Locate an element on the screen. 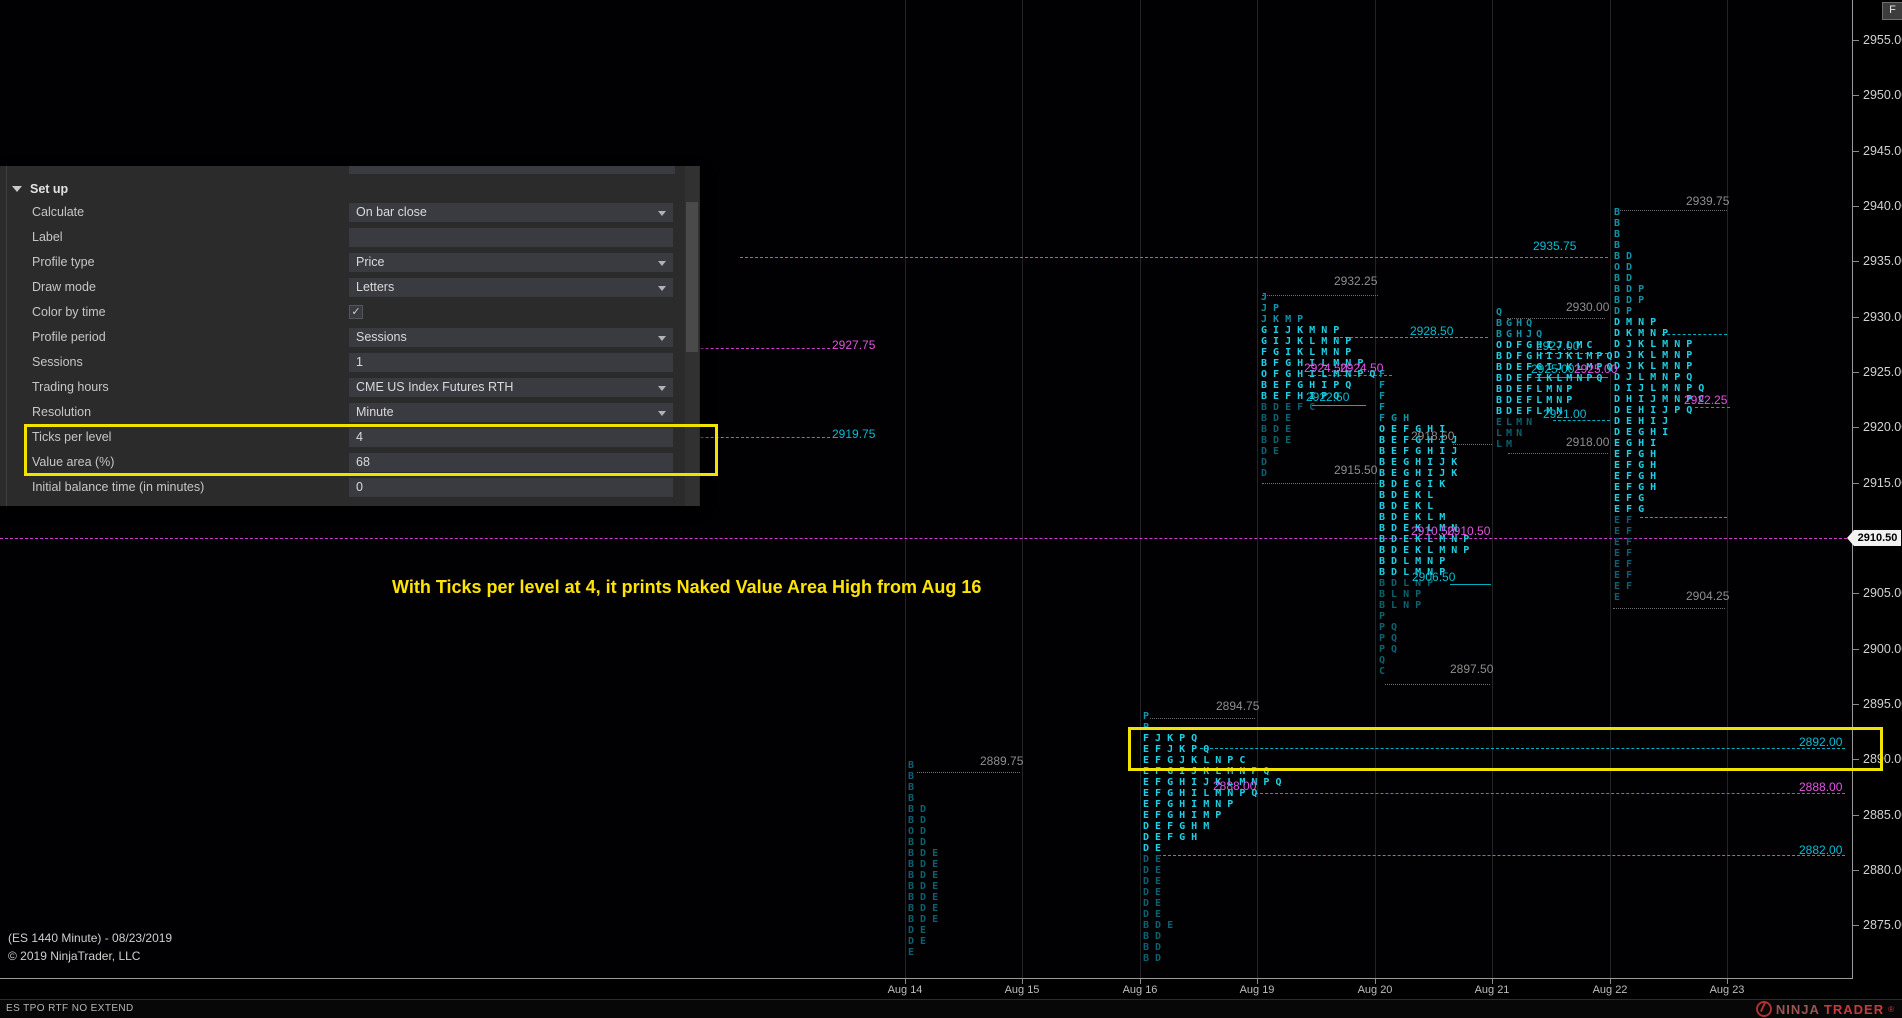 Image resolution: width=1902 pixels, height=1018 pixels. status-bar: ES TPO RTF NO EXTEND NINJA TRADER ® is located at coordinates (951, 1008).